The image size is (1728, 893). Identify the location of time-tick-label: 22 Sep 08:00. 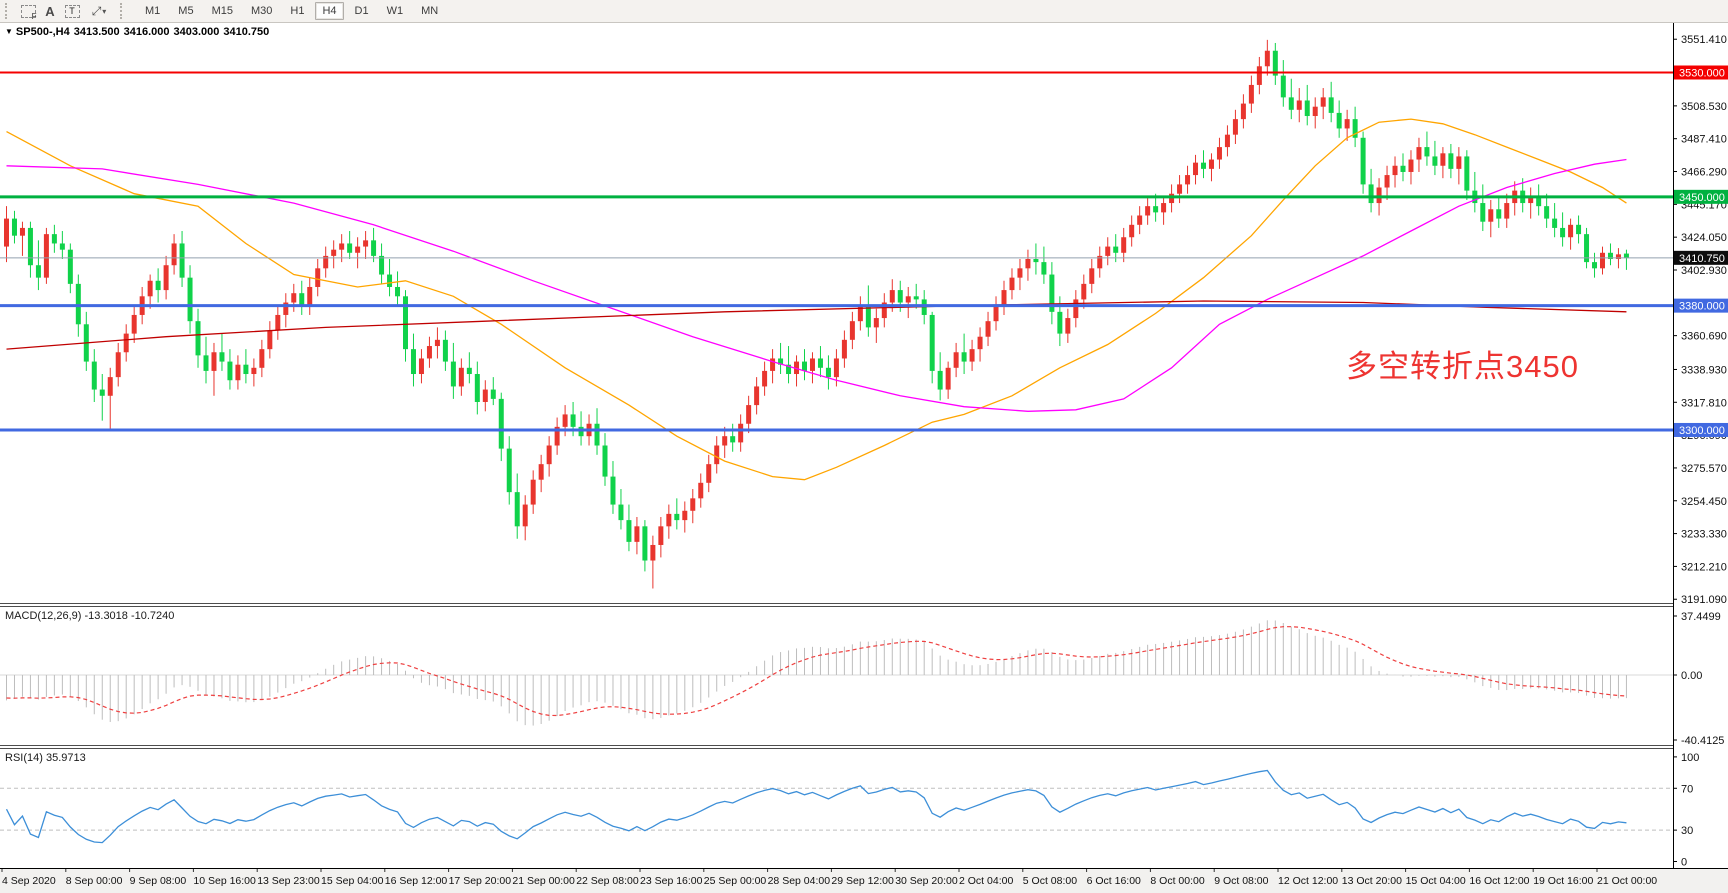
(607, 881).